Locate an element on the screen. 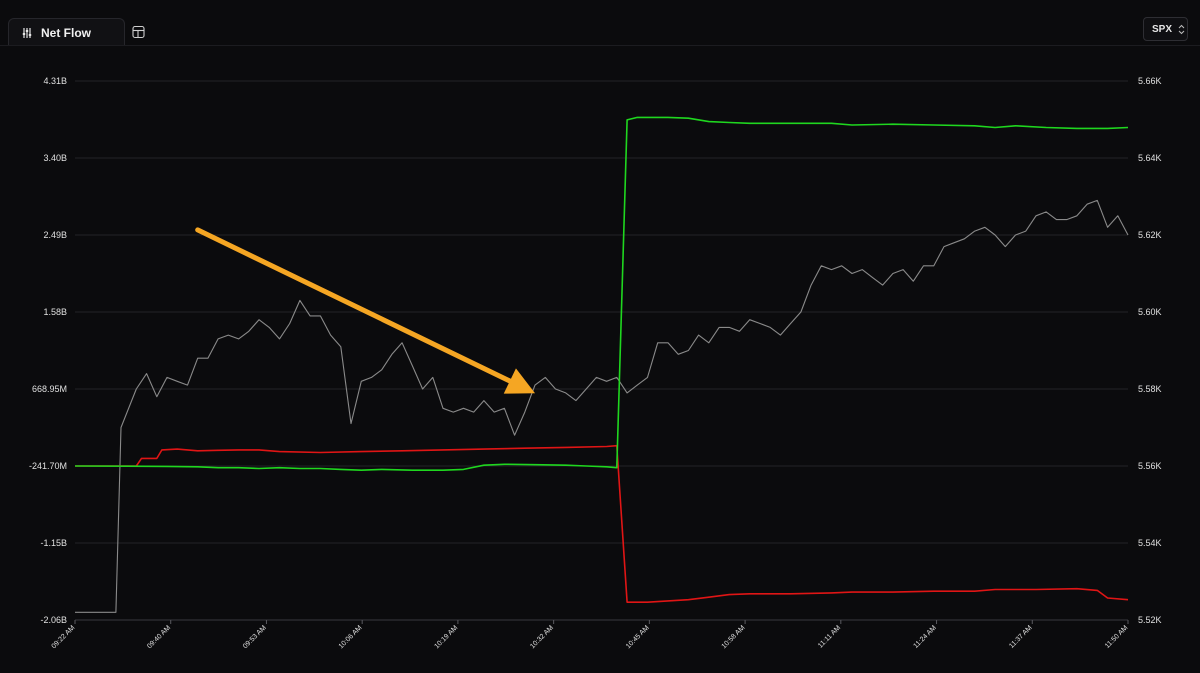 This screenshot has height=673, width=1200. left-tick-label: -2.06B is located at coordinates (53, 620).